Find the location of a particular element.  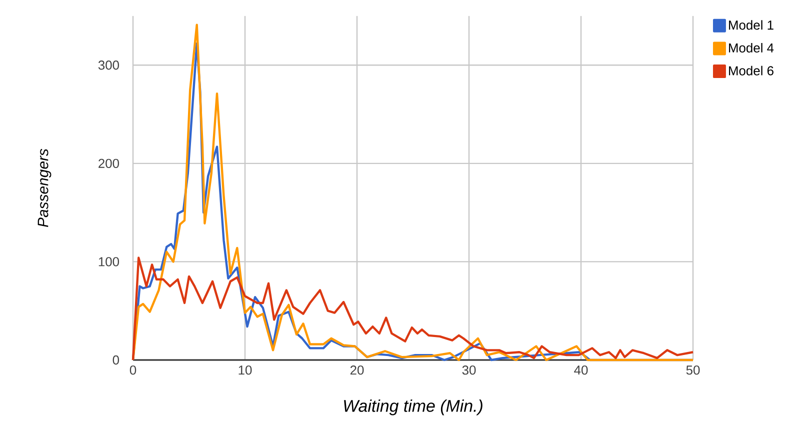

x-tick-label: 30 is located at coordinates (469, 370).